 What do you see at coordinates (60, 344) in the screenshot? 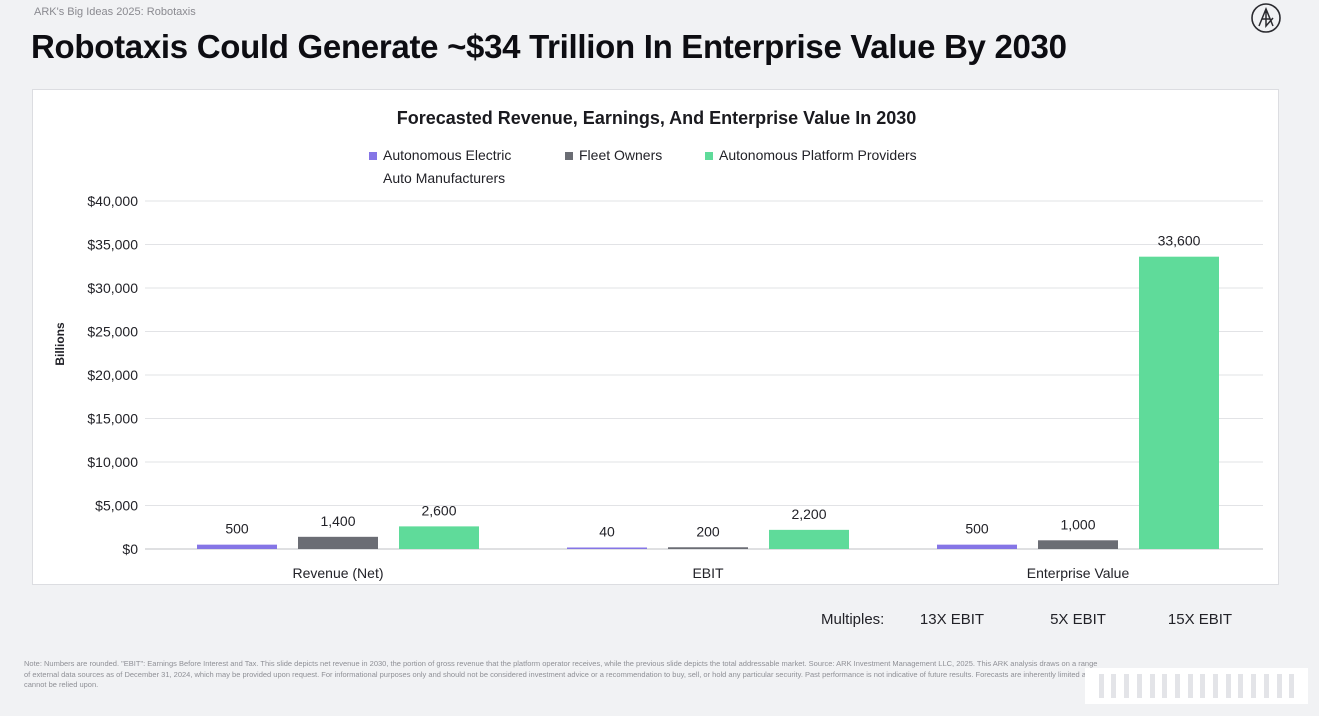
I see `y-axis-label: Billions` at bounding box center [60, 344].